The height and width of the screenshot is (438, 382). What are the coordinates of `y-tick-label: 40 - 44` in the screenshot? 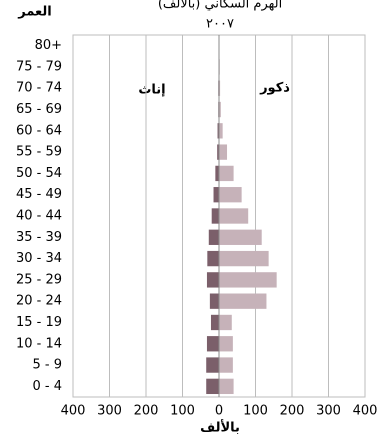 It's located at (39, 216).